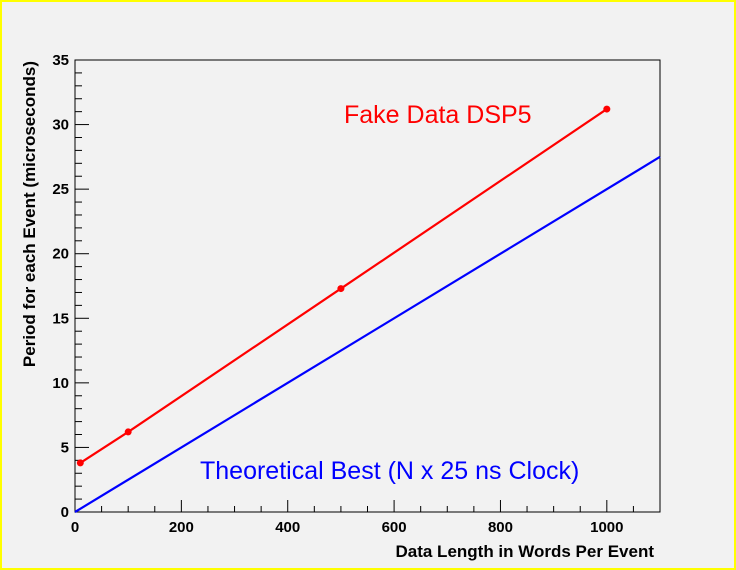 The image size is (736, 570). I want to click on x-tick-label: 400, so click(287, 527).